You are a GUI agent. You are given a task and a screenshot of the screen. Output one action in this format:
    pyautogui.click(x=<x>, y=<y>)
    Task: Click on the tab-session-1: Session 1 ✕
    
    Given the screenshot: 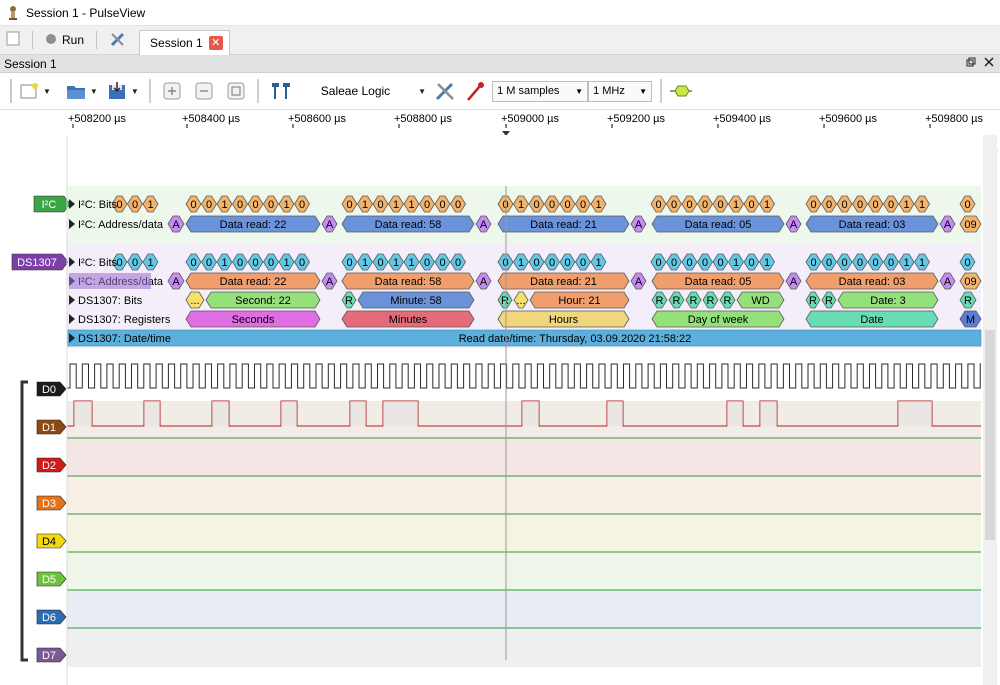 What is the action you would take?
    pyautogui.click(x=184, y=42)
    